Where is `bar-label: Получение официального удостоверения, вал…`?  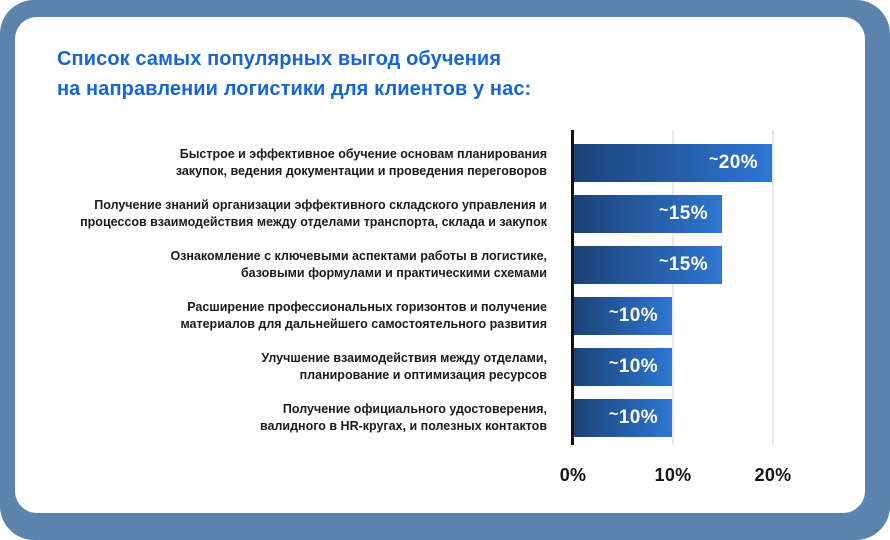
bar-label: Получение официального удостоверения, вал… is located at coordinates (403, 417).